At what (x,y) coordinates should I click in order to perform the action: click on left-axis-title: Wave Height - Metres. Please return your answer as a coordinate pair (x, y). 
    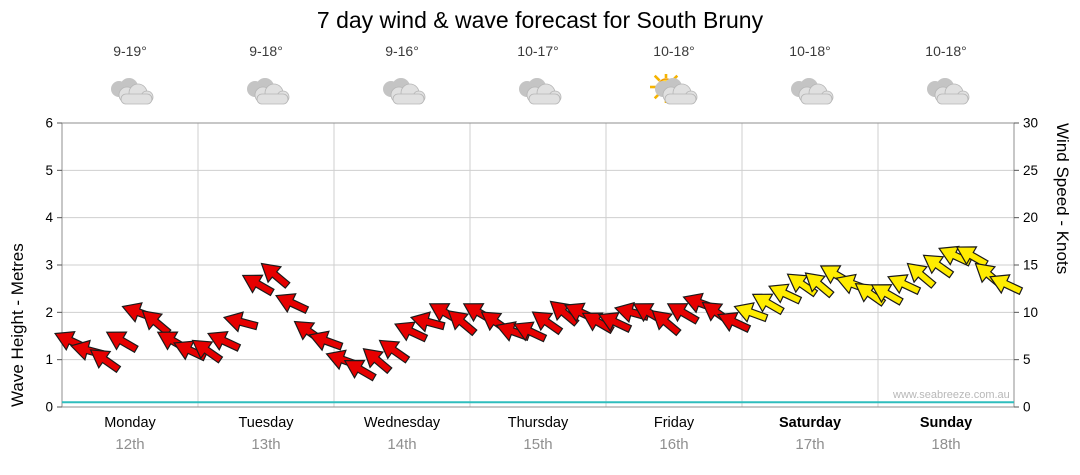
    Looking at the image, I should click on (17, 325).